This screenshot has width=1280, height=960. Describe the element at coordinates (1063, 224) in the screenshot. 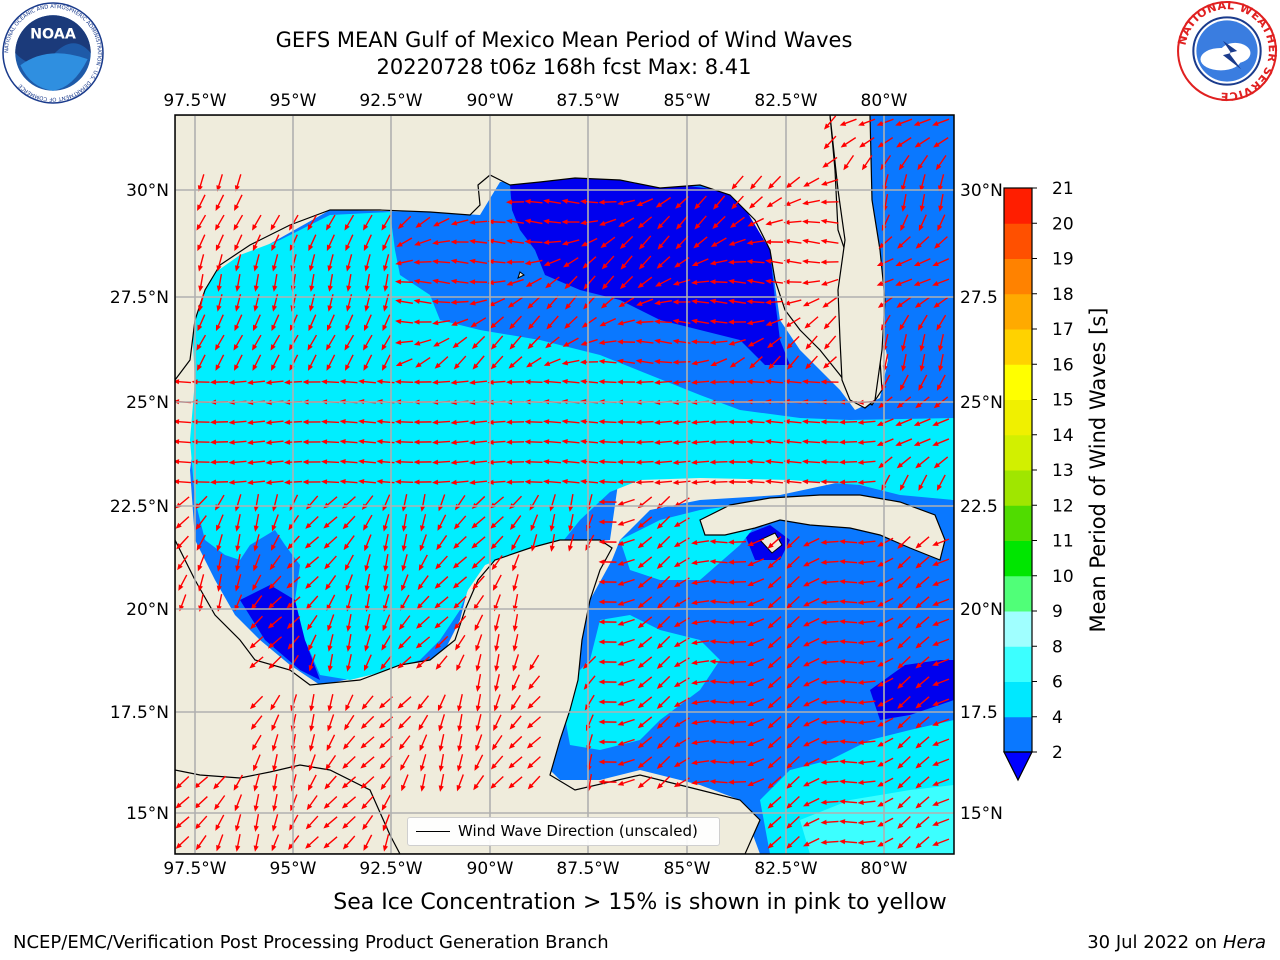

I see `colorbar-tick-label: 20` at that location.